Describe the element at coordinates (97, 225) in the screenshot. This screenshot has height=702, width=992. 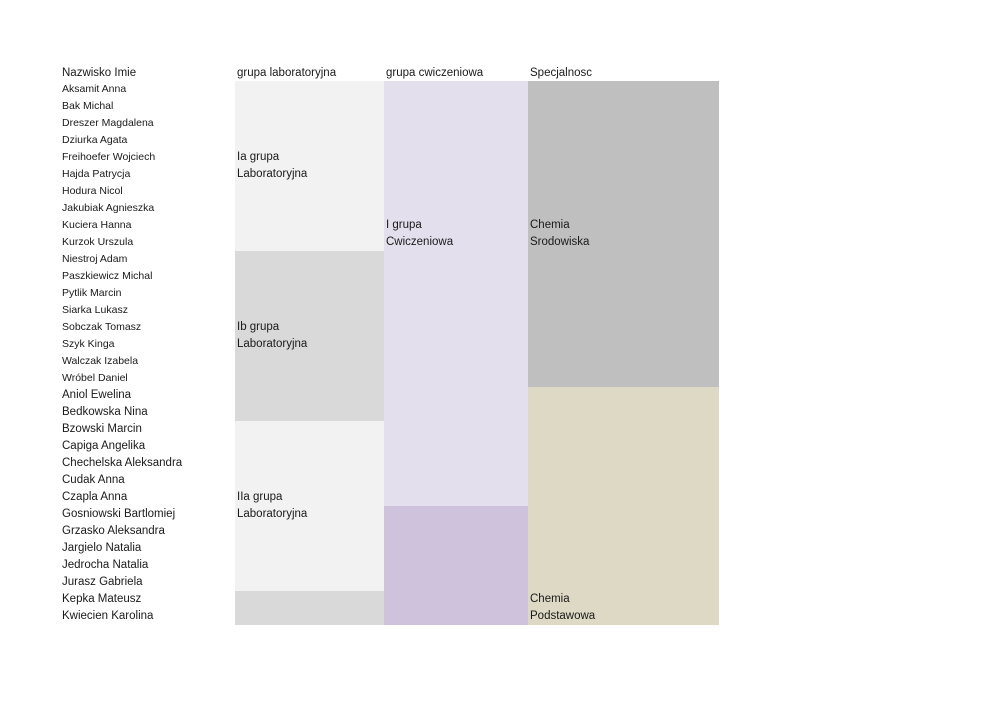
I see `student-name: Kuciera Hanna` at that location.